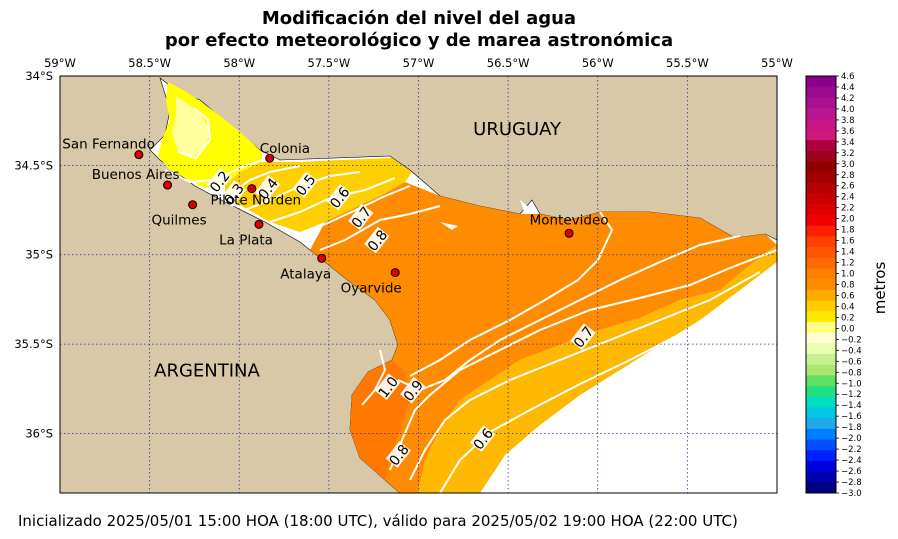  What do you see at coordinates (168, 185) in the screenshot?
I see `location-marker-buenos-aires` at bounding box center [168, 185].